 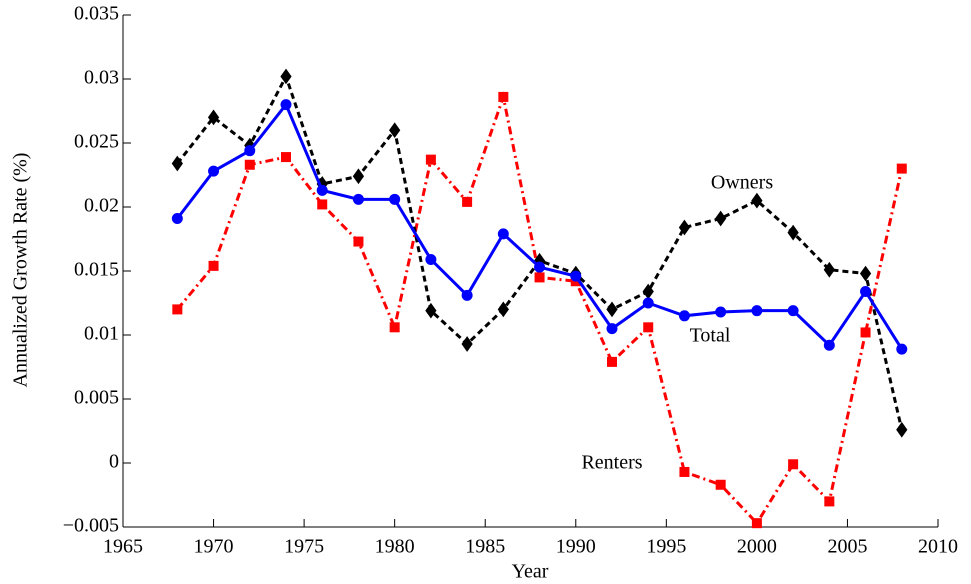 I want to click on y-axis-label: Annualized Growth Rate (%), so click(x=21, y=270).